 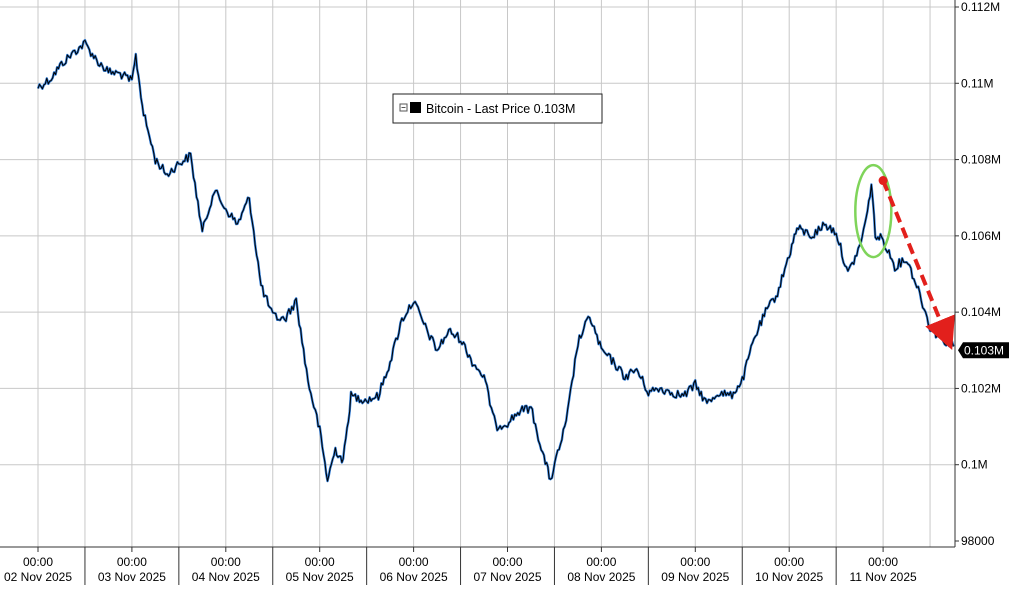 I want to click on x-tick-date-label: 06 Nov 2025, so click(x=414, y=577).